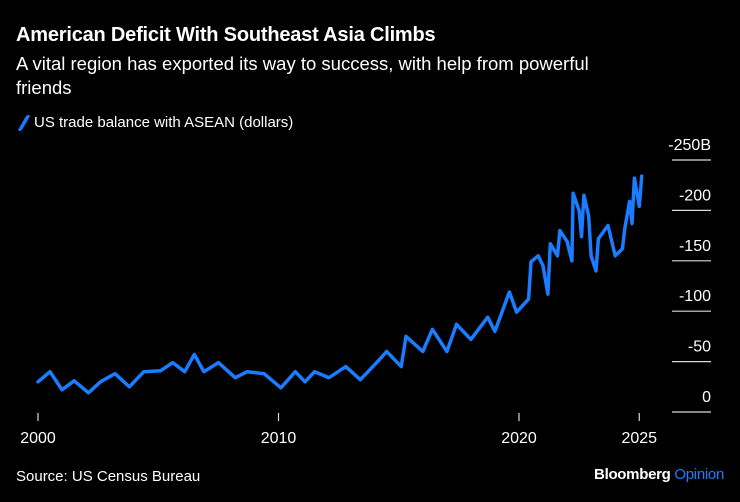 This screenshot has width=740, height=502. Describe the element at coordinates (706, 397) in the screenshot. I see `y-tick-label: 0` at that location.